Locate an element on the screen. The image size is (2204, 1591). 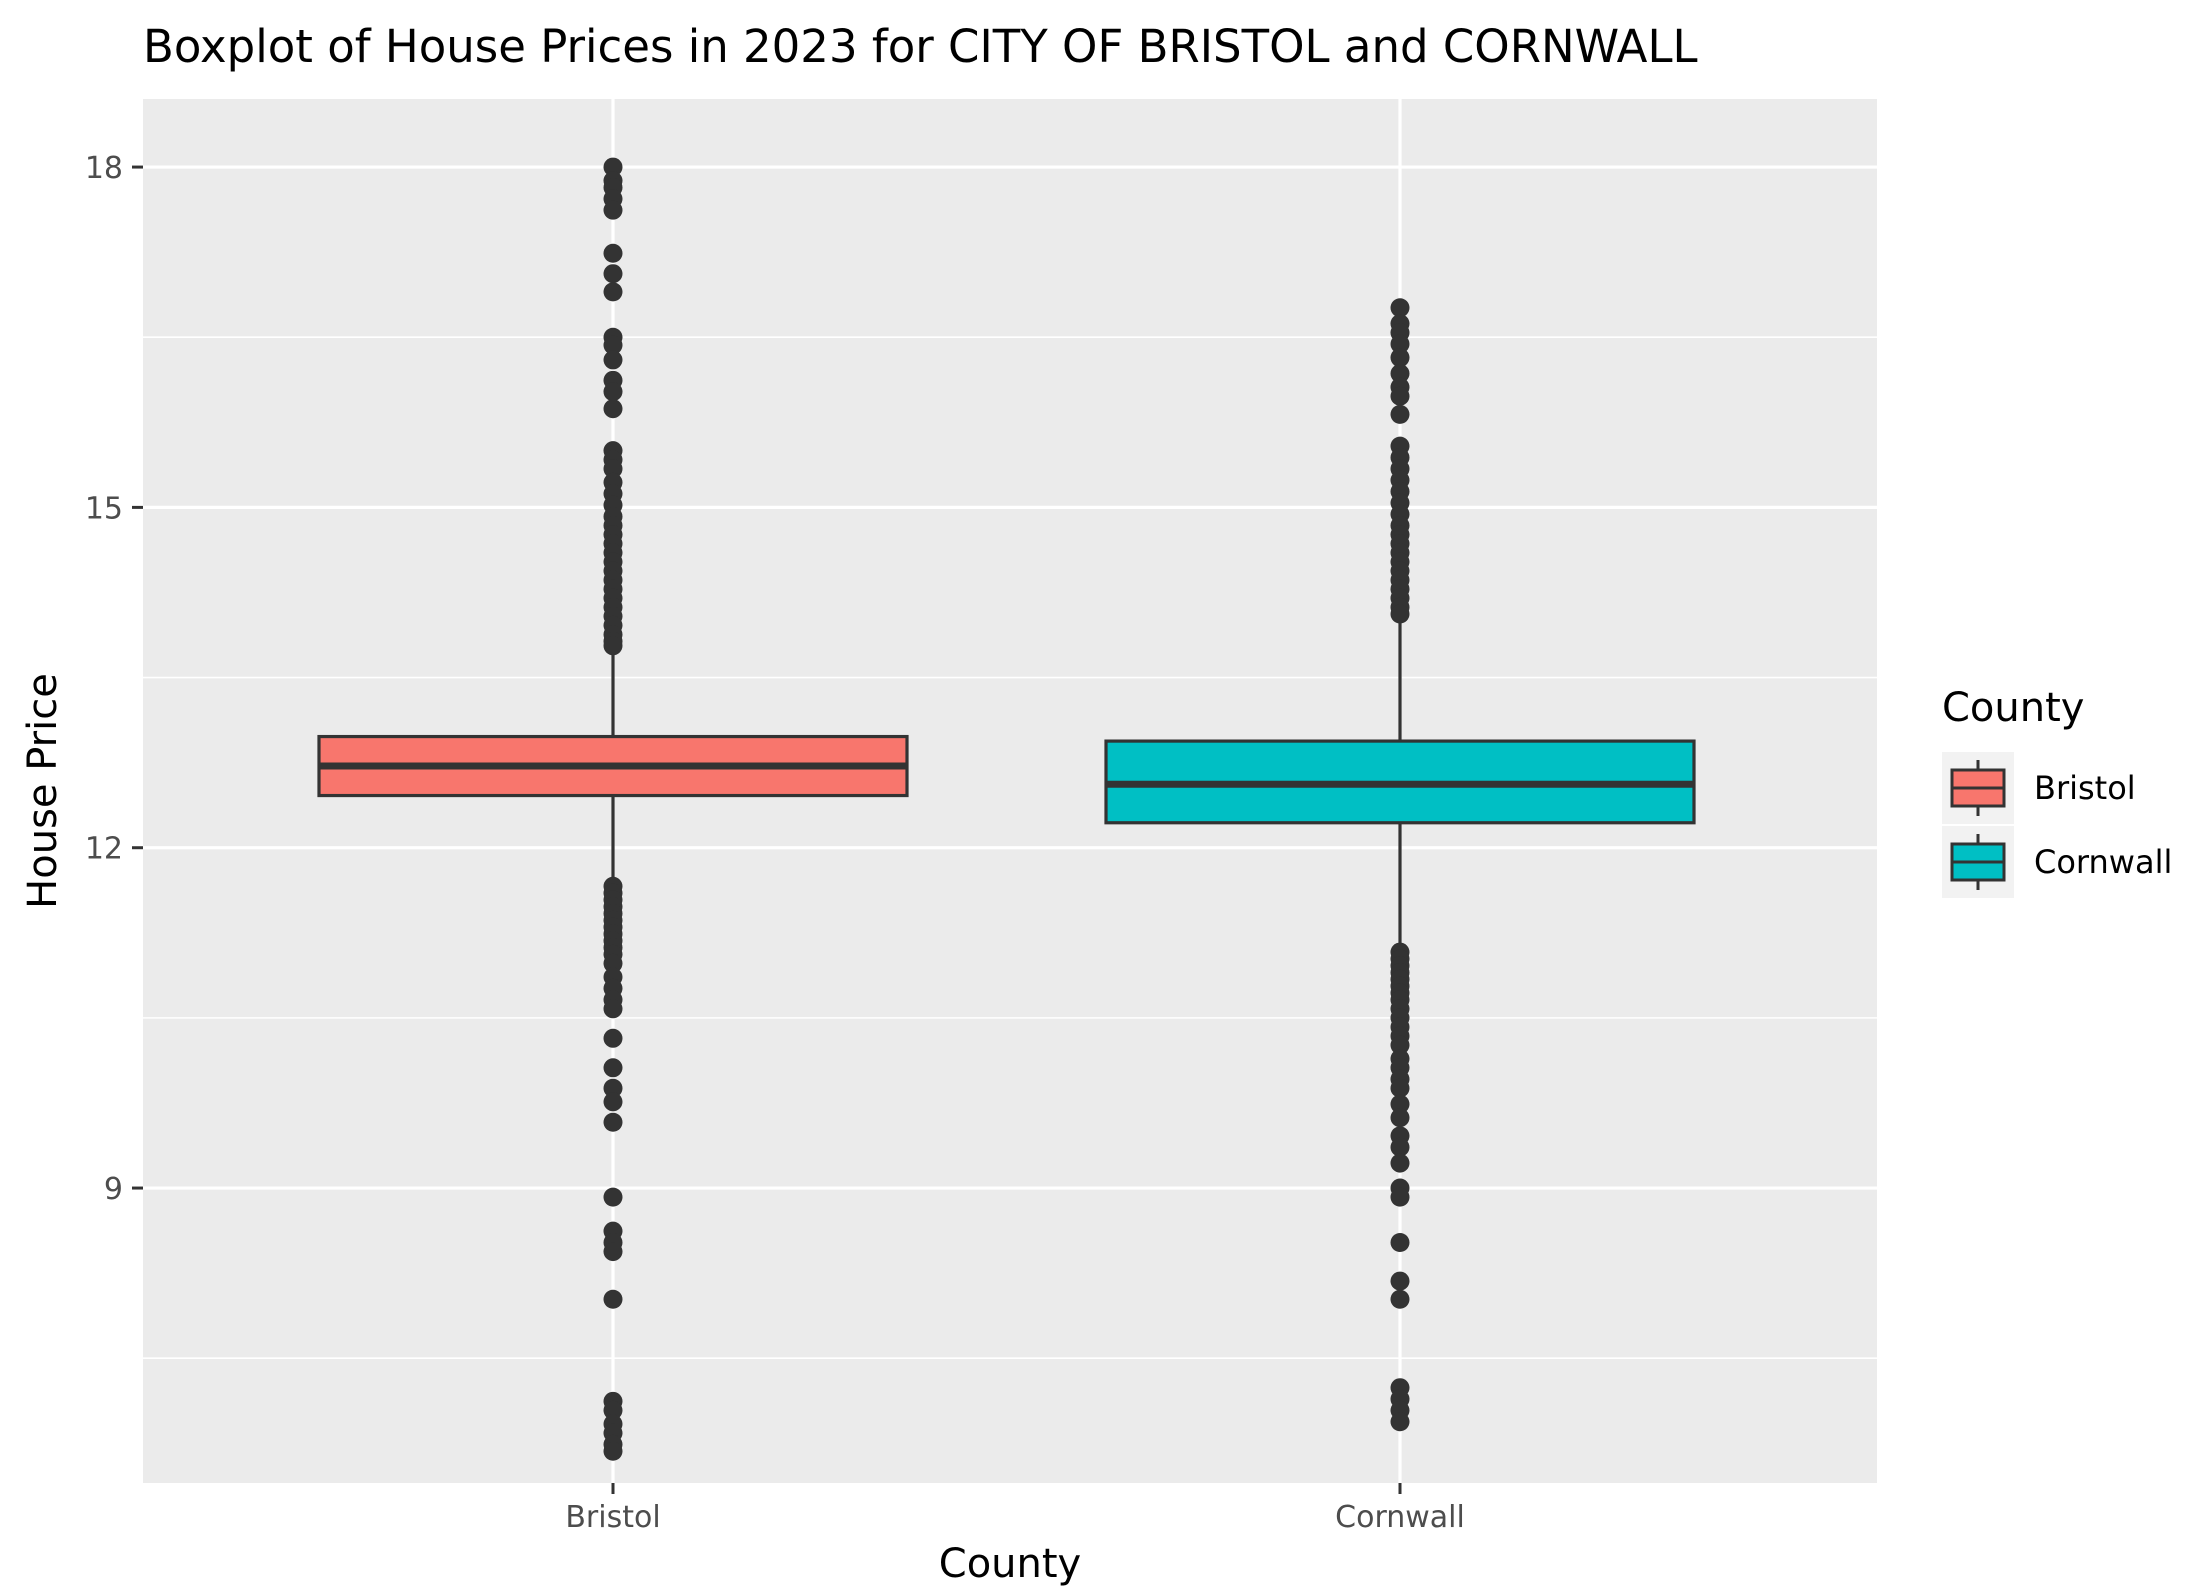
legend-item-bristol: Bristol is located at coordinates (2039, 788).